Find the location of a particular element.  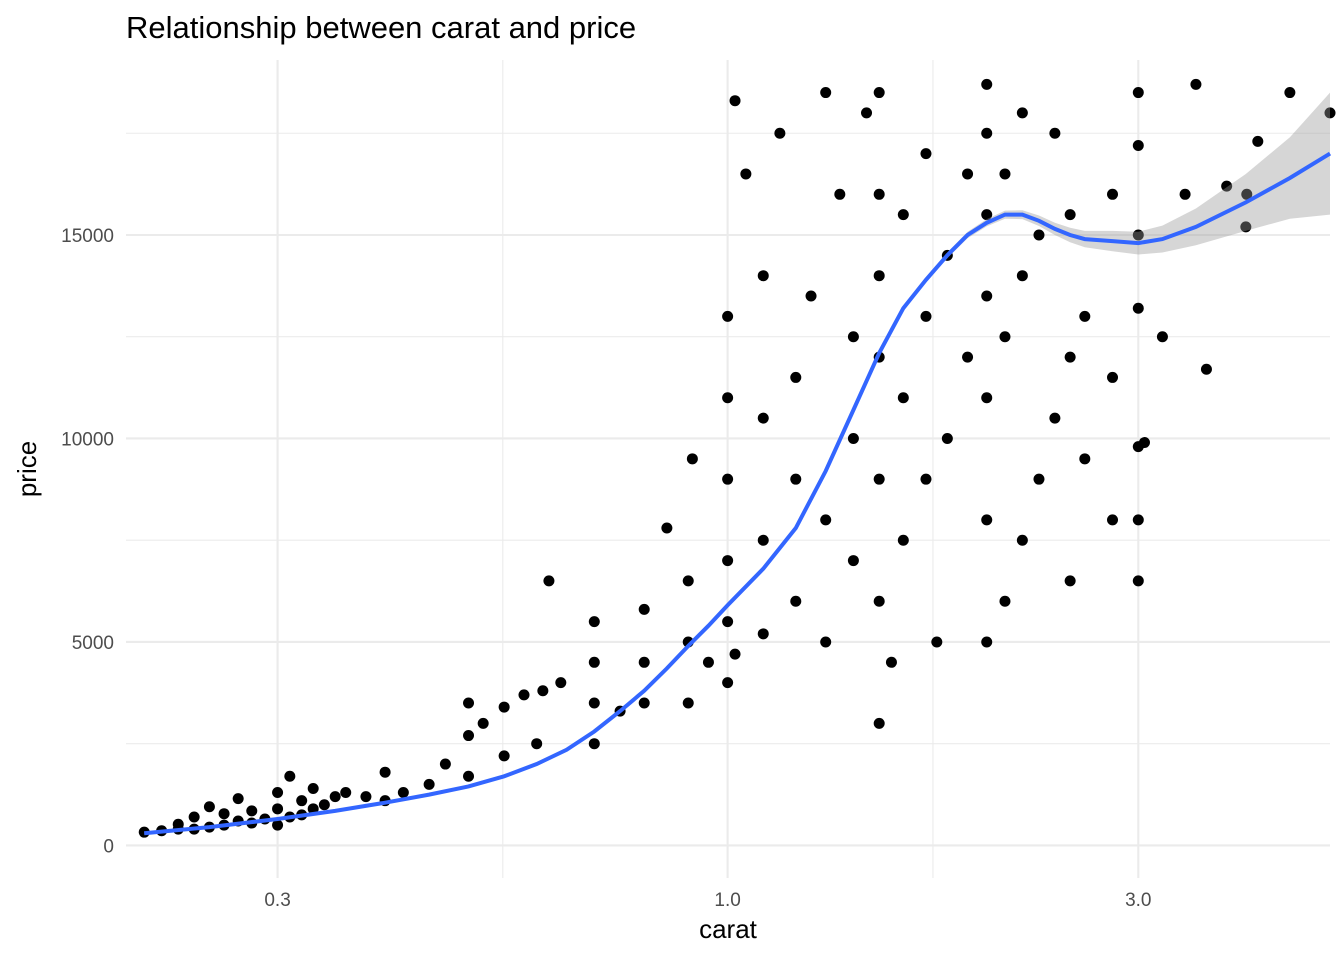

y-axis-ticks: 0 5000 10000 15000 is located at coordinates (87, 541).